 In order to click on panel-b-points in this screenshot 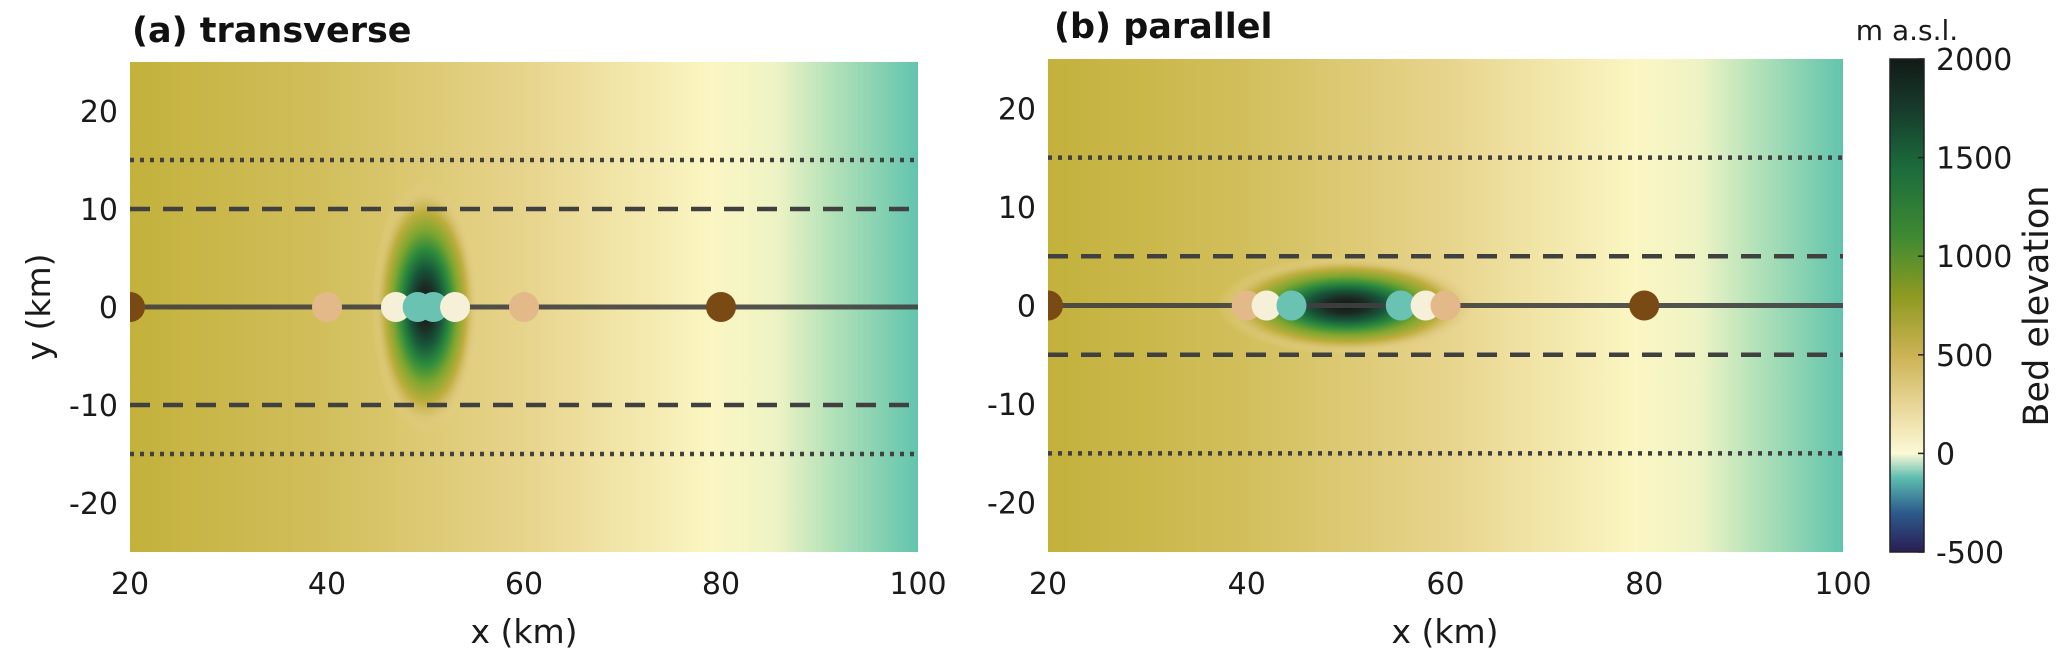, I will do `click(1354, 305)`.